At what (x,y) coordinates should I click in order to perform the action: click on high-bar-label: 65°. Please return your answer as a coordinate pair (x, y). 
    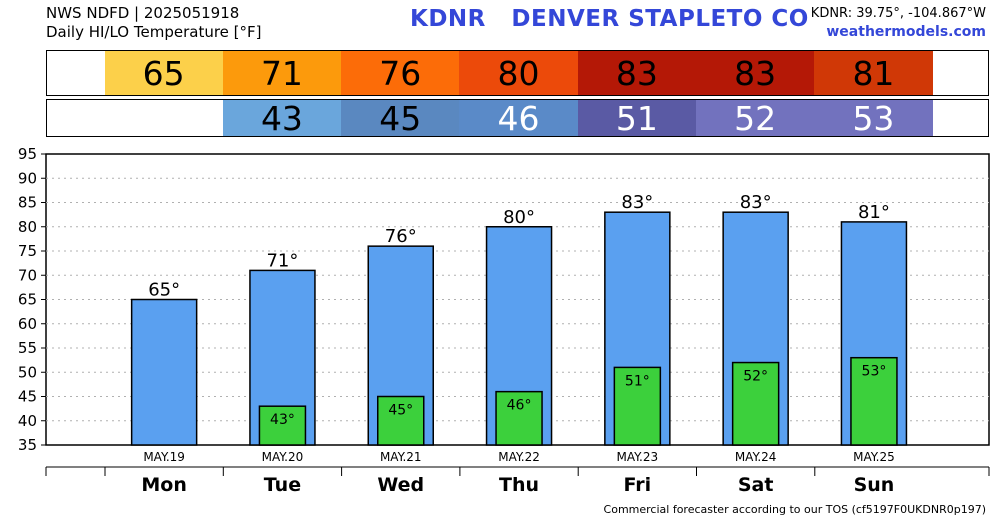
    Looking at the image, I should click on (164, 290).